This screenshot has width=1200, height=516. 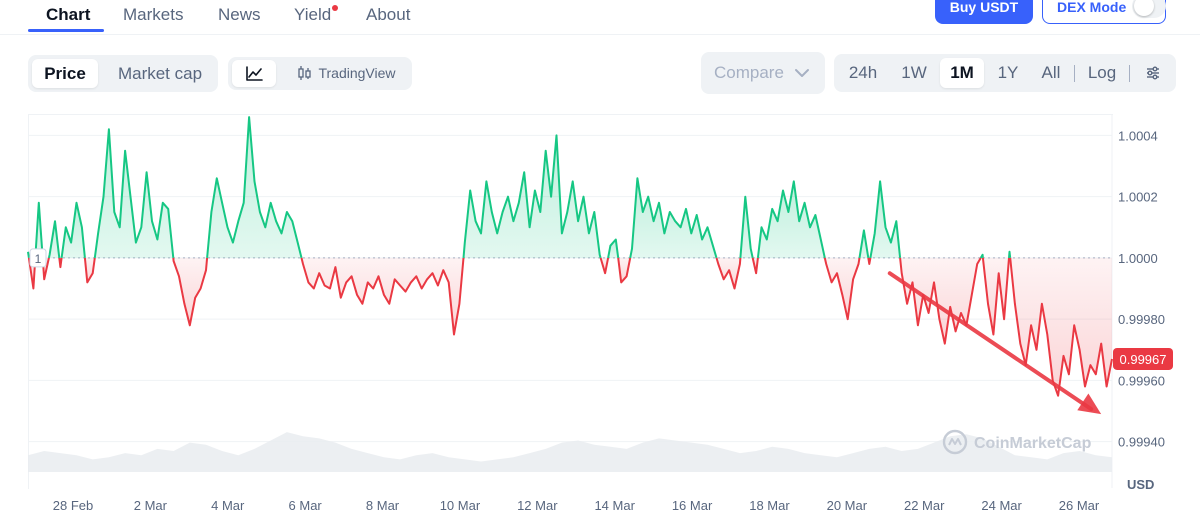 What do you see at coordinates (1149, 9) in the screenshot?
I see `dex-mode-switch` at bounding box center [1149, 9].